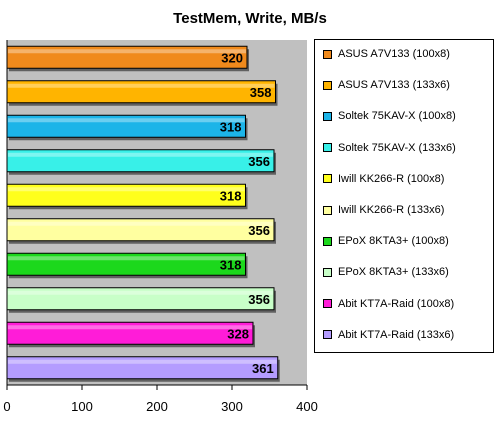  Describe the element at coordinates (393, 272) in the screenshot. I see `legend-label: EPoX 8KTA3+ (133x6)` at that location.